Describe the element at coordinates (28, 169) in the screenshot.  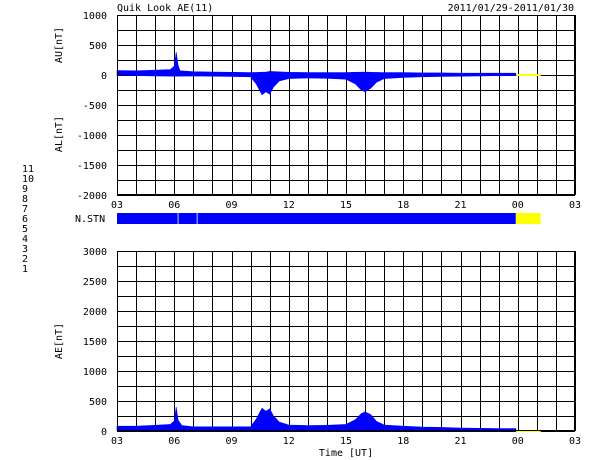
I see `station-legend-item: 11` at that location.